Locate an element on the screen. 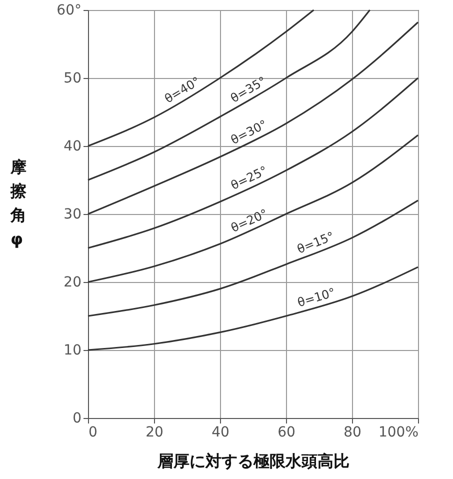 This screenshot has height=479, width=453. y-axis-title: 摩擦角φ is located at coordinates (19, 203).